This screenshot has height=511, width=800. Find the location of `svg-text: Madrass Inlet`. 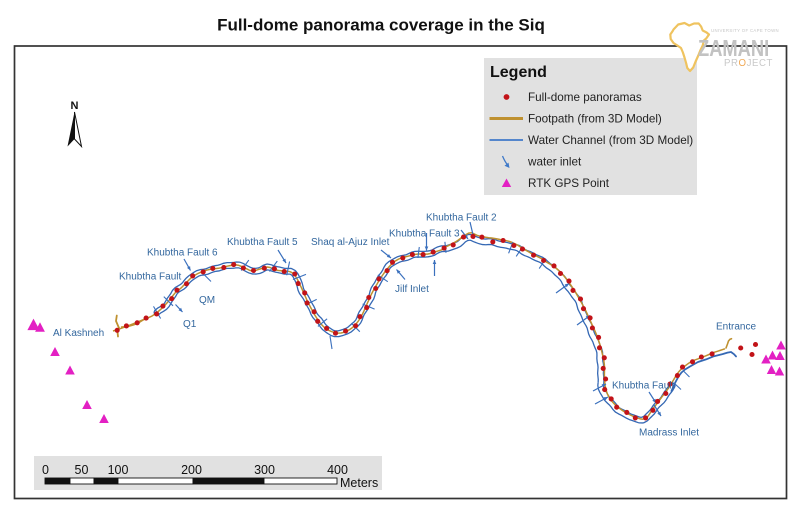

svg-text: Madrass Inlet is located at coordinates (669, 433).